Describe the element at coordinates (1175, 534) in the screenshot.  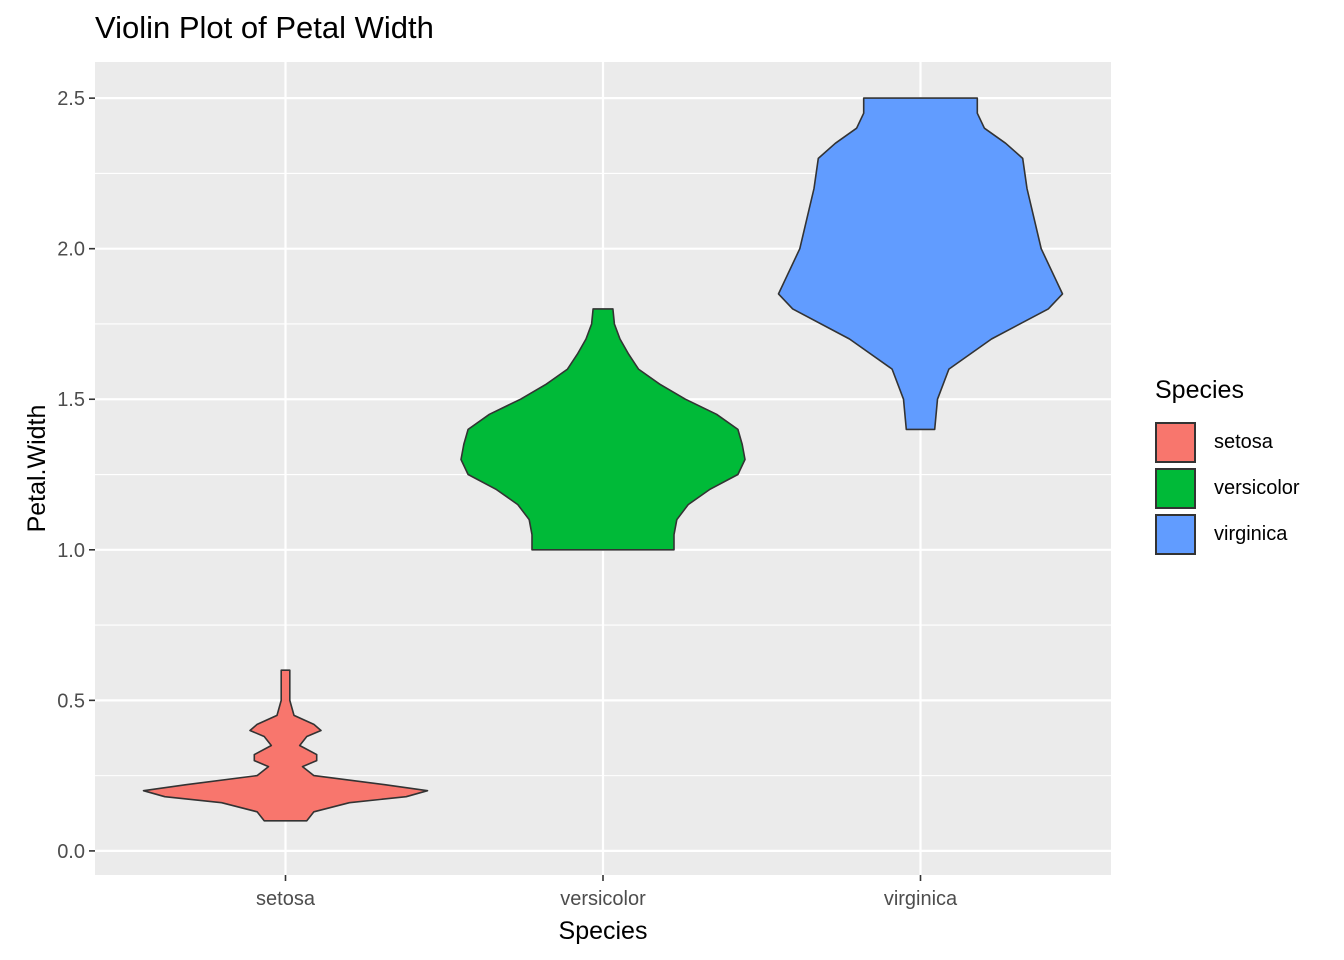
I see `legend-key-virginica` at that location.